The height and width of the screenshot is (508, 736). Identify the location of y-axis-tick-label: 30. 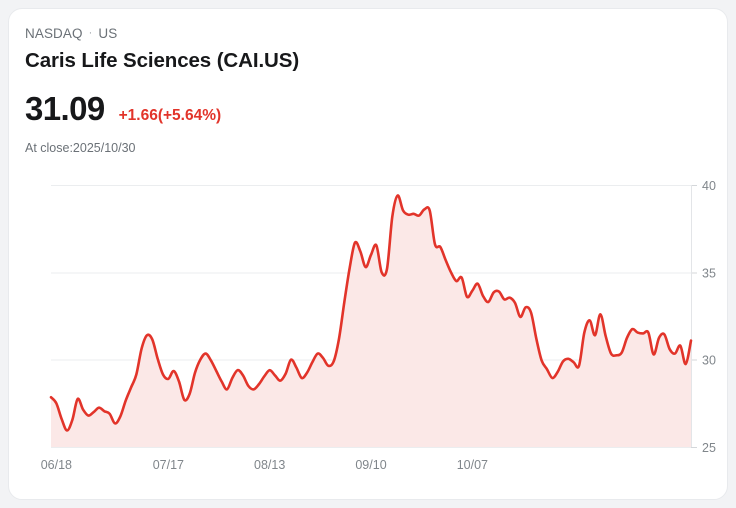
(709, 361).